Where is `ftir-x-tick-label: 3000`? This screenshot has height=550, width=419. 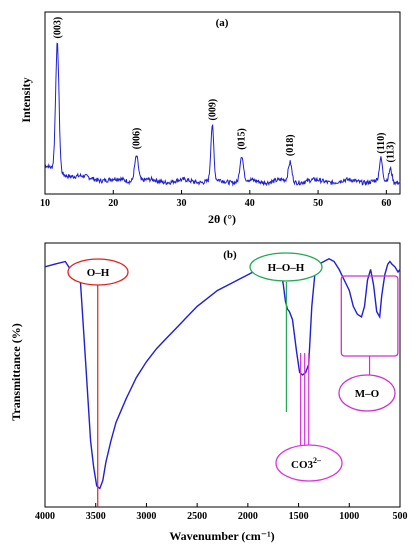
ftir-x-tick-label: 3000 is located at coordinates (146, 516).